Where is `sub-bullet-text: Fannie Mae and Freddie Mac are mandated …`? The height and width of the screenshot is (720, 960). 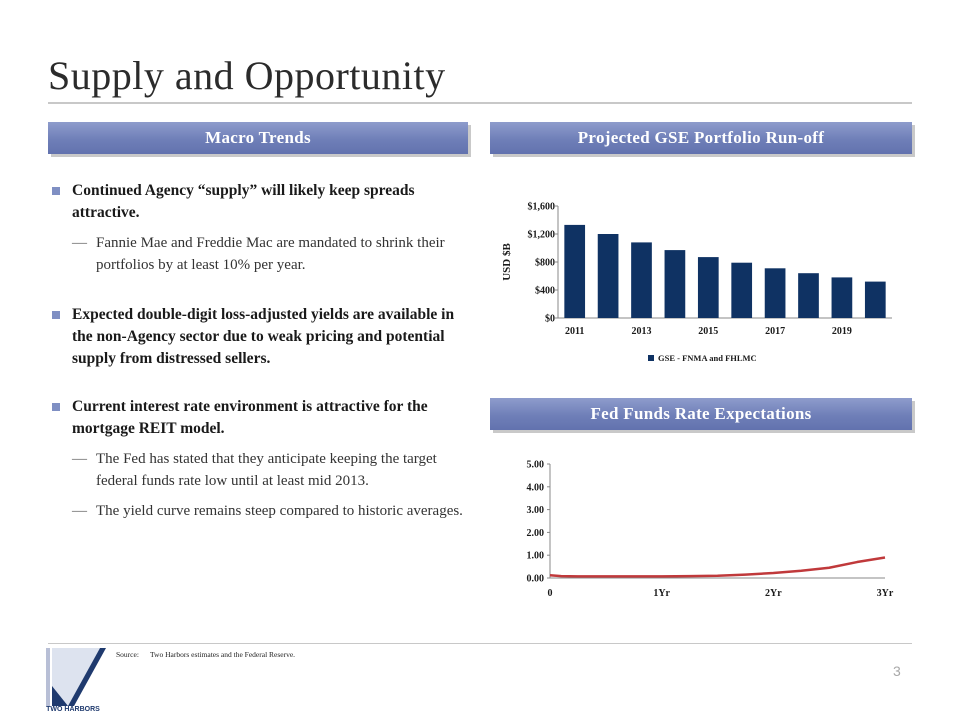 sub-bullet-text: Fannie Mae and Freddie Mac are mandated … is located at coordinates (270, 254).